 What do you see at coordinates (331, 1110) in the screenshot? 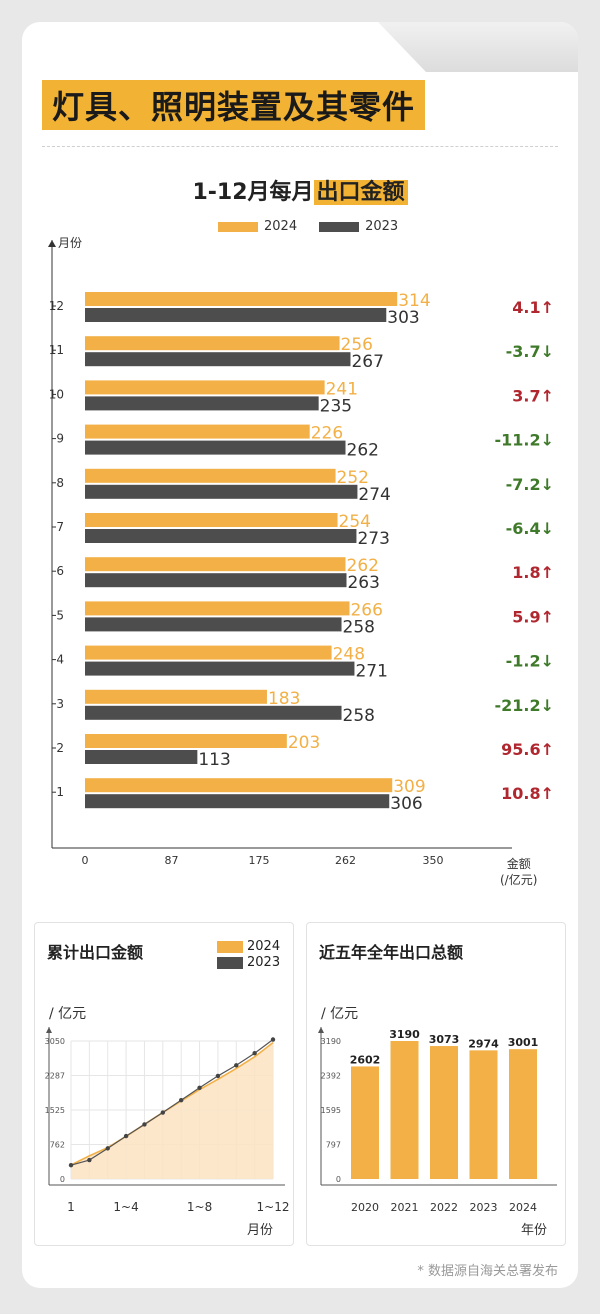
I see `annual-y-tick-label: 1595` at bounding box center [331, 1110].